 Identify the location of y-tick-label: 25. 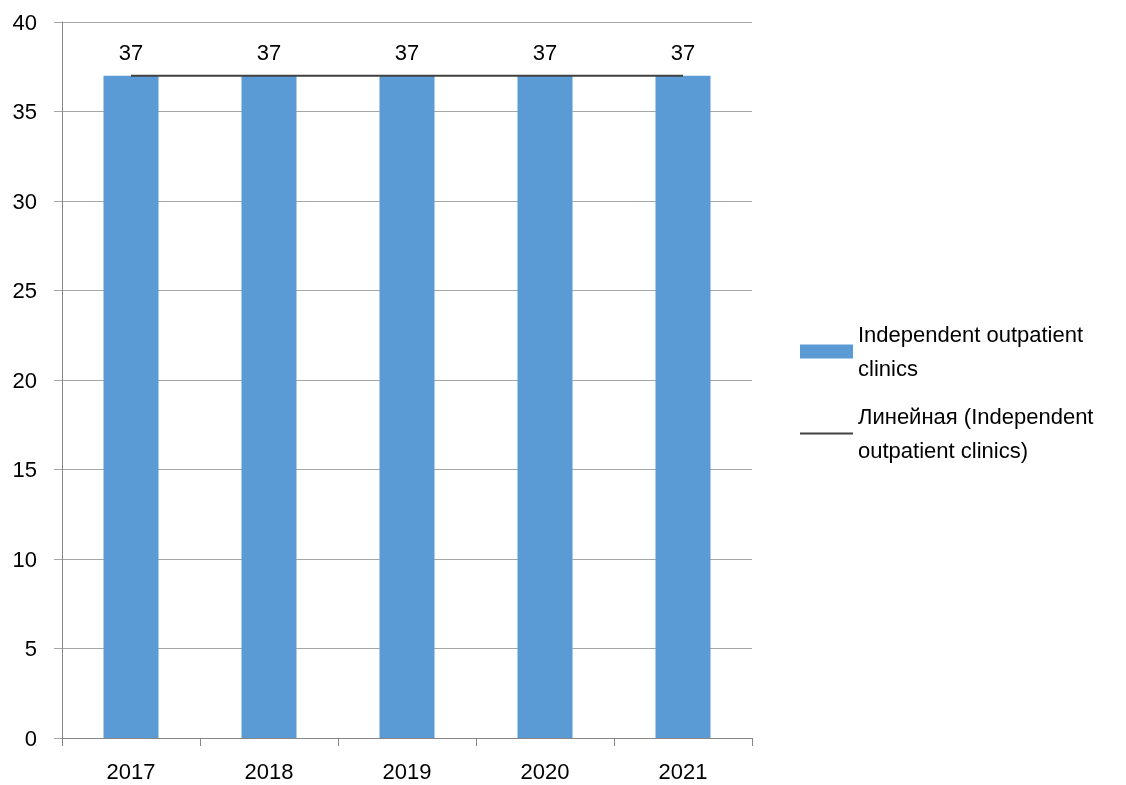
(24, 290).